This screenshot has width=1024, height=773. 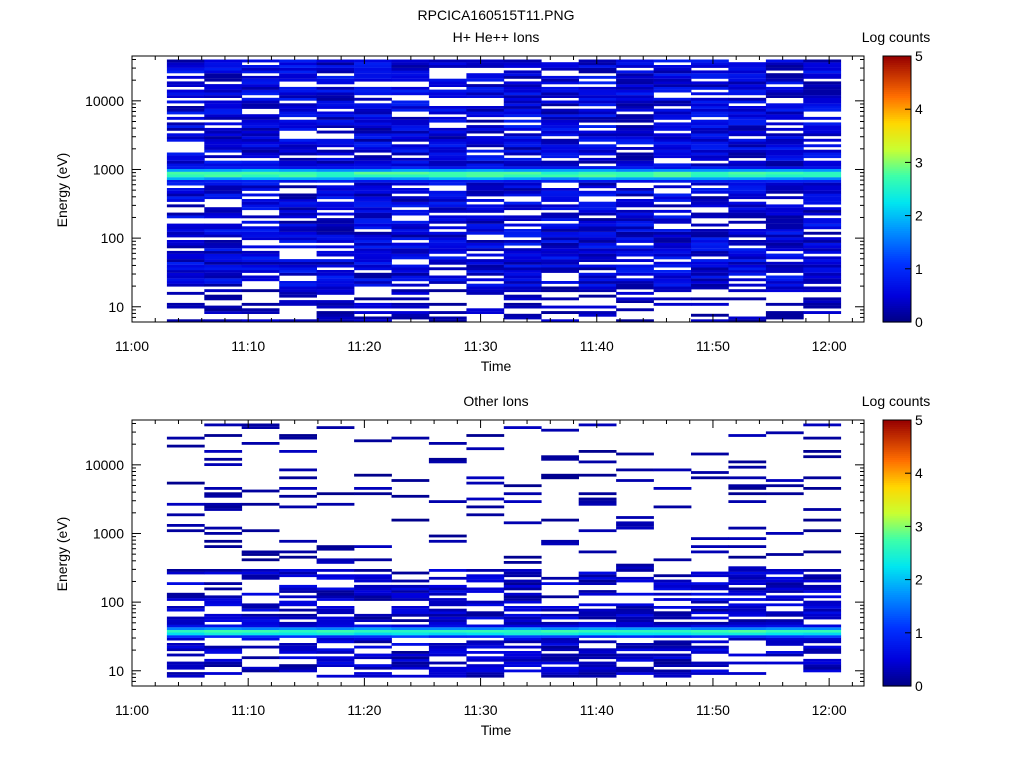 What do you see at coordinates (496, 366) in the screenshot?
I see `x-axis-label: Time` at bounding box center [496, 366].